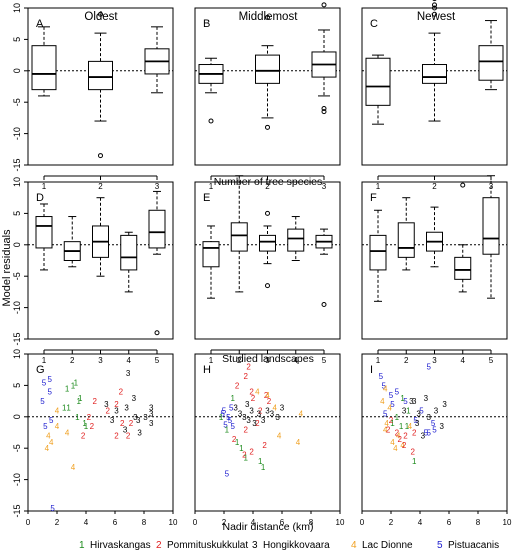  What do you see at coordinates (17, 213) in the screenshot?
I see `y-tick-label: 5` at bounding box center [17, 213].